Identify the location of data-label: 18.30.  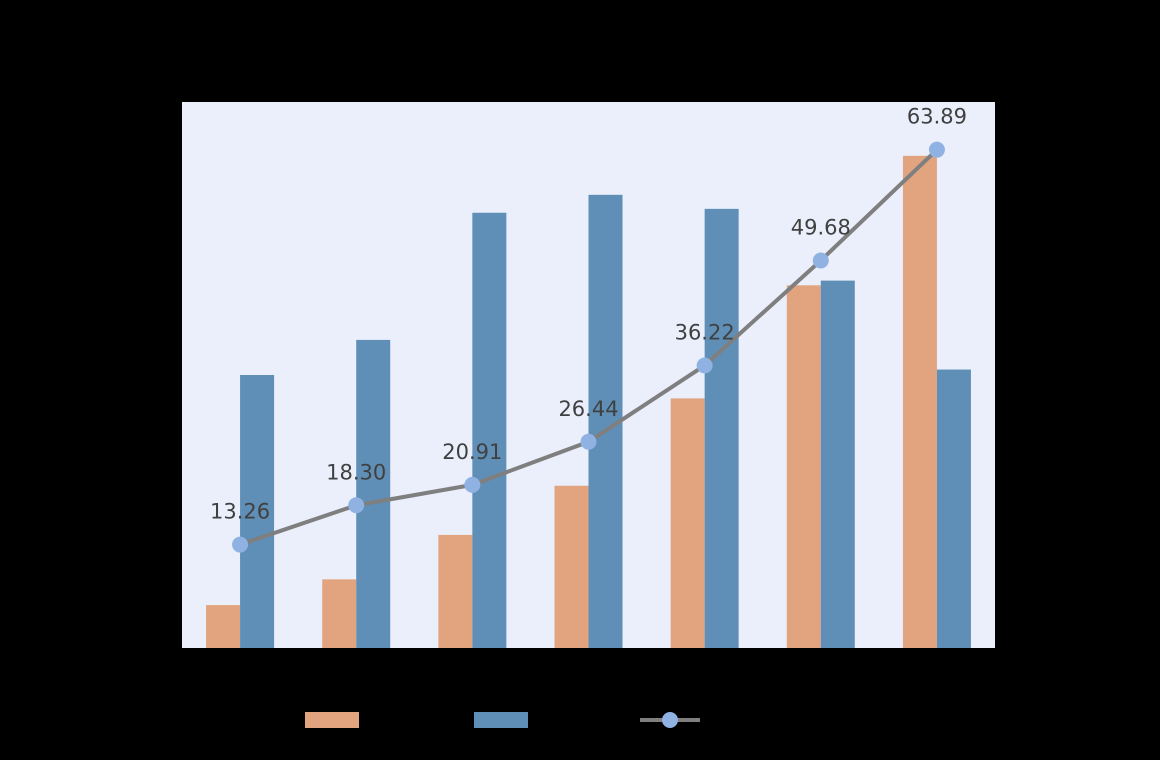
(356, 472).